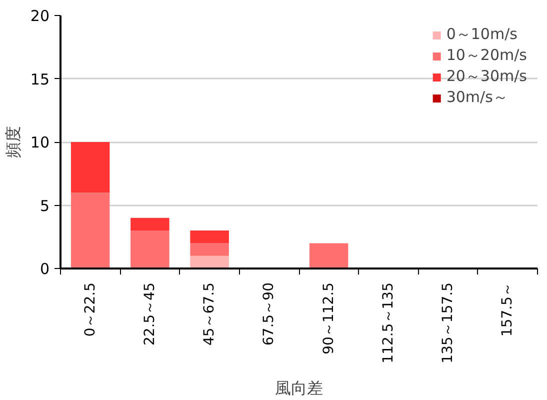 The image size is (547, 400). I want to click on legend-label: 10～20m/s, so click(486, 55).